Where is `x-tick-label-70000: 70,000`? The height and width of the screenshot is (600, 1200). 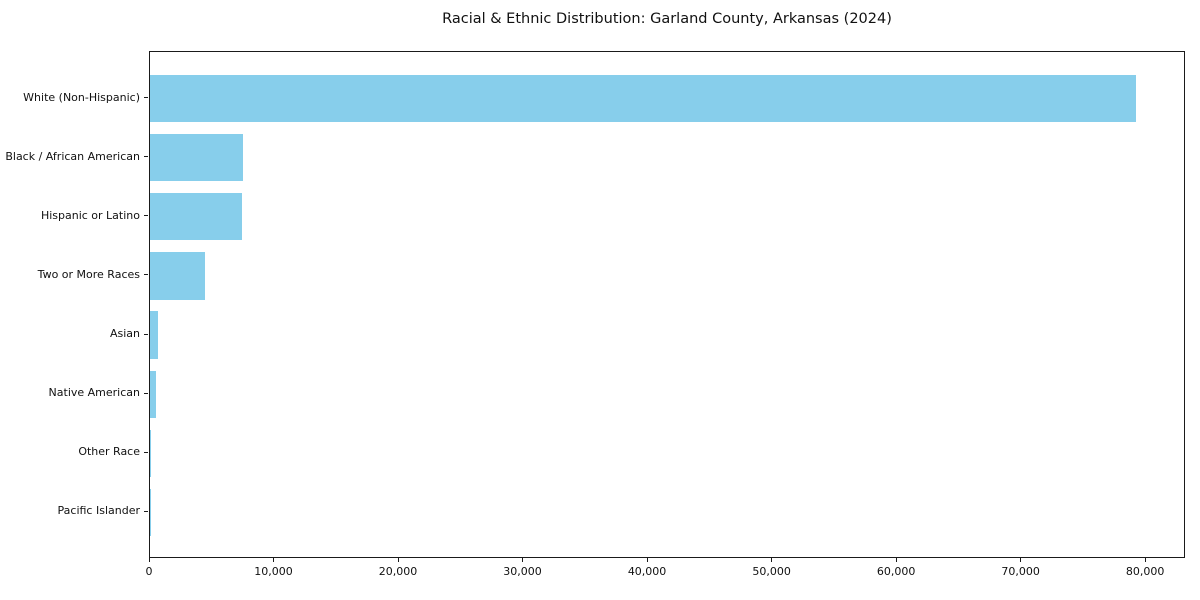 x-tick-label-70000: 70,000 is located at coordinates (1020, 571).